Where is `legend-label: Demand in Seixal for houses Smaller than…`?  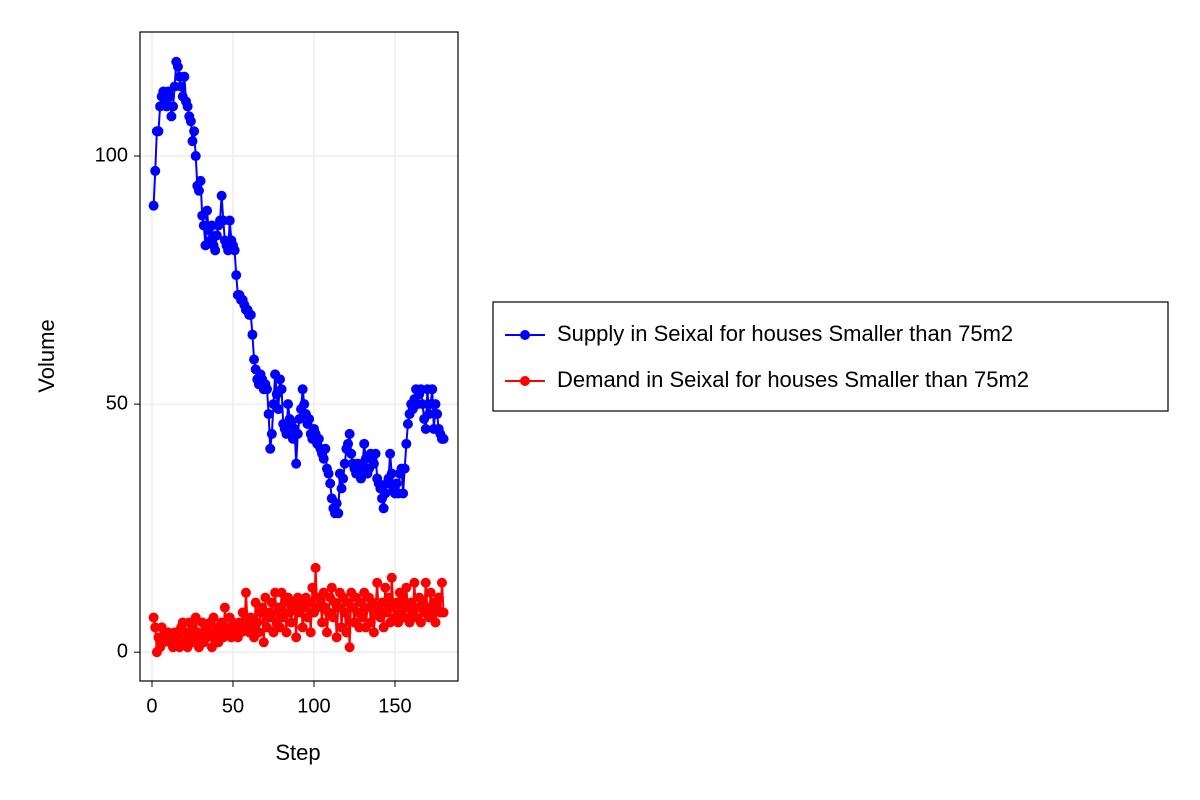
legend-label: Demand in Seixal for houses Smaller than… is located at coordinates (793, 379).